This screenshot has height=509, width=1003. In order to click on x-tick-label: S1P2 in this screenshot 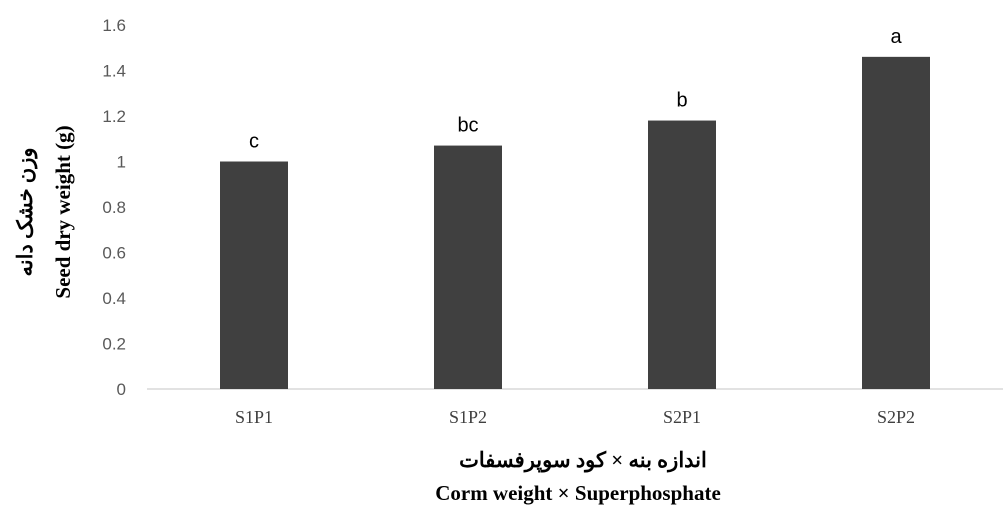, I will do `click(468, 417)`.